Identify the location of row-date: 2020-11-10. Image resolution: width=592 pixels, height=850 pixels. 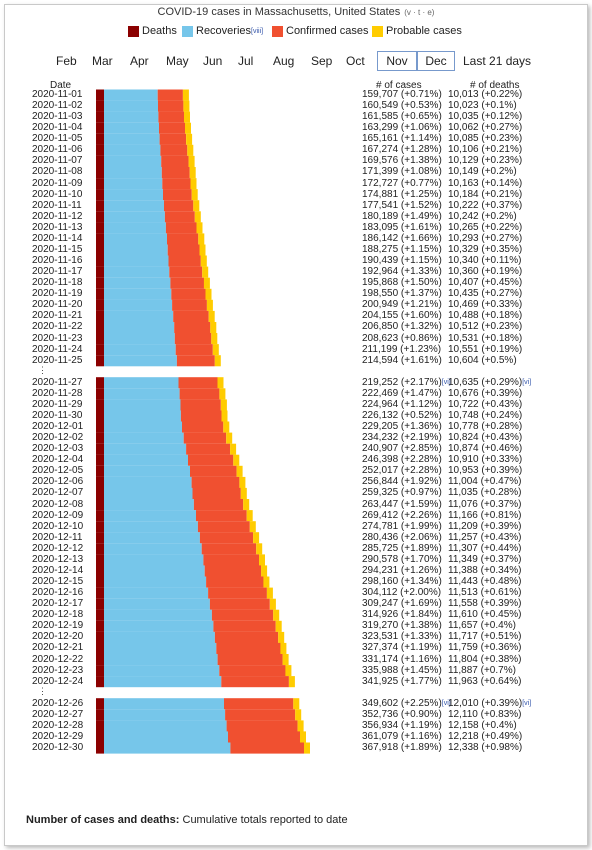
(57, 194).